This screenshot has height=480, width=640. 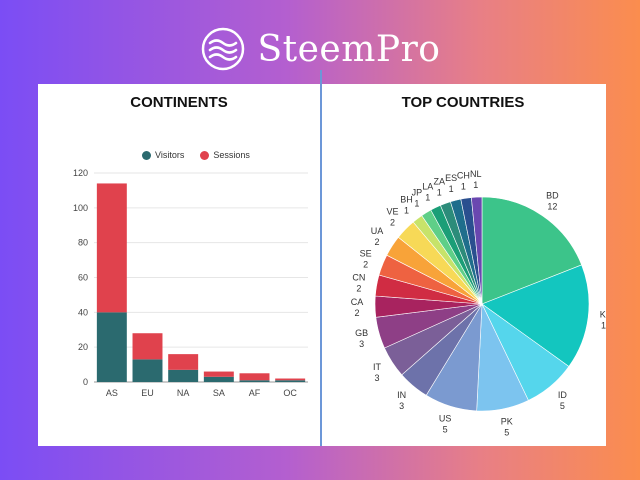 I want to click on pie-value-za: 1, so click(x=439, y=193).